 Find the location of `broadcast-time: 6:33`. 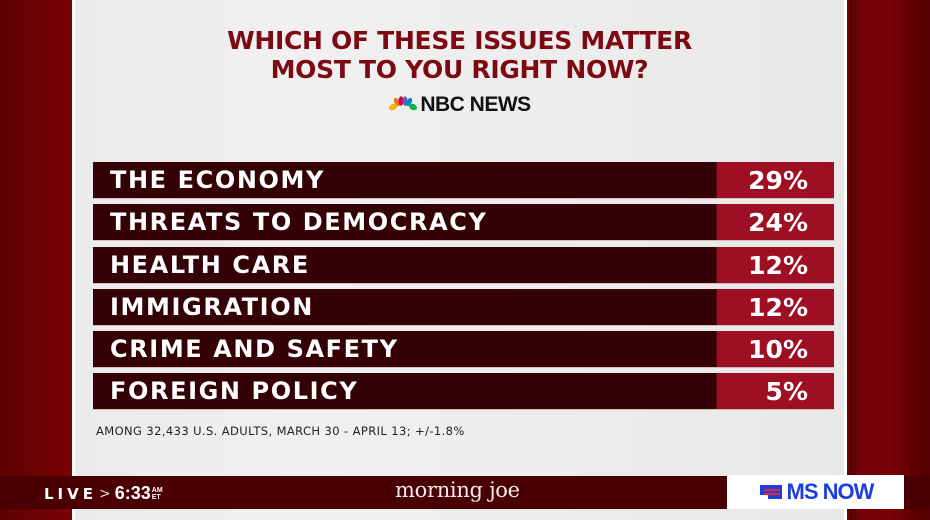

broadcast-time: 6:33 is located at coordinates (132, 493).